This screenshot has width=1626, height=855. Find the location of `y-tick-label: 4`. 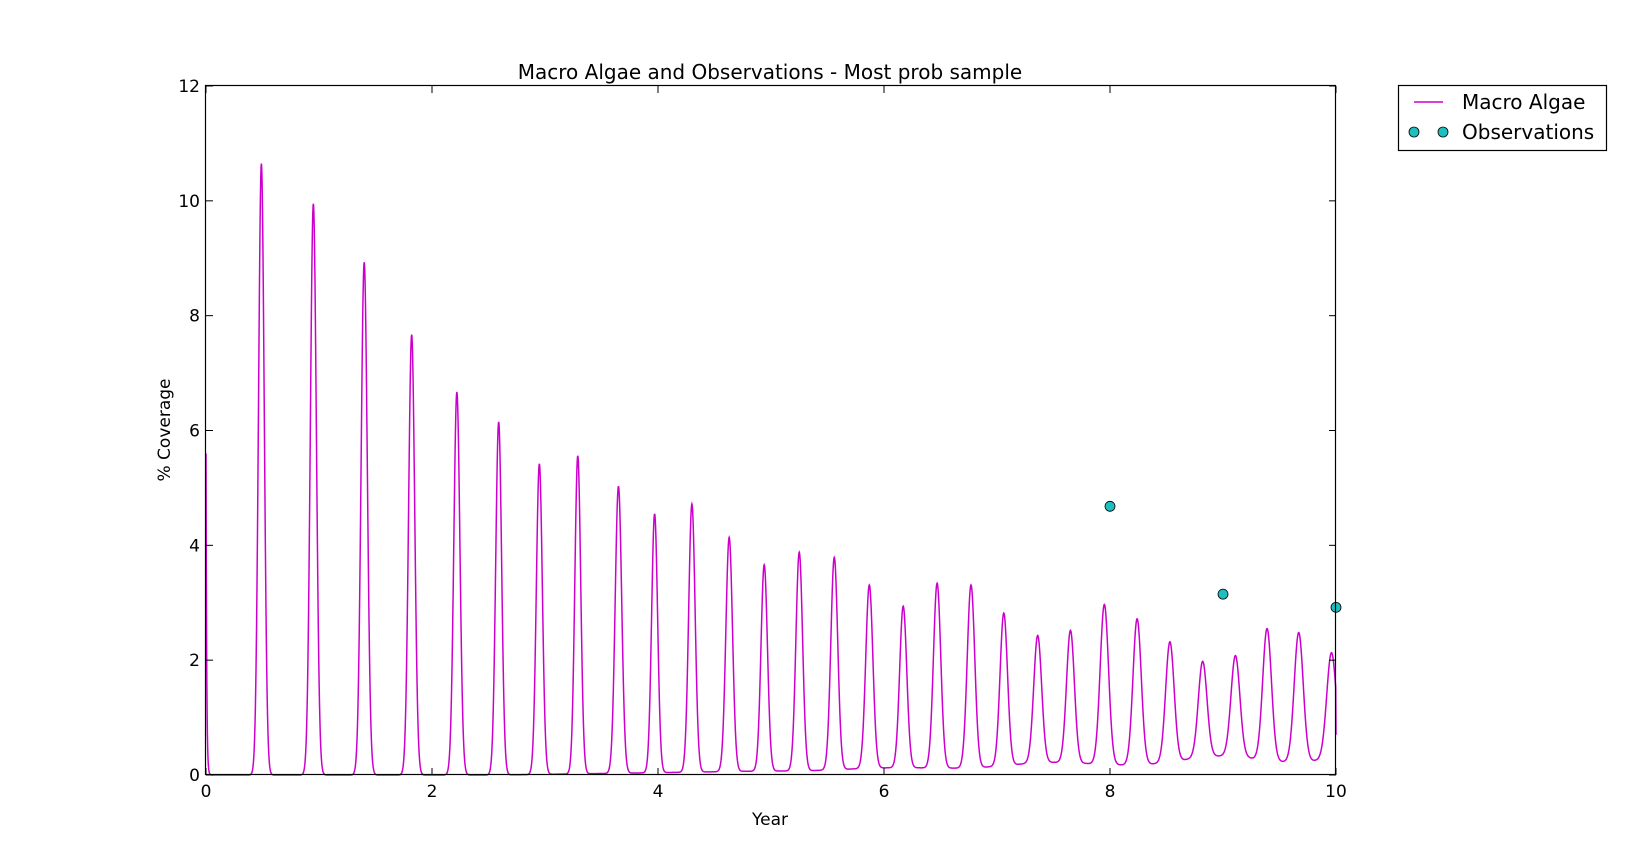

y-tick-label: 4 is located at coordinates (194, 546).